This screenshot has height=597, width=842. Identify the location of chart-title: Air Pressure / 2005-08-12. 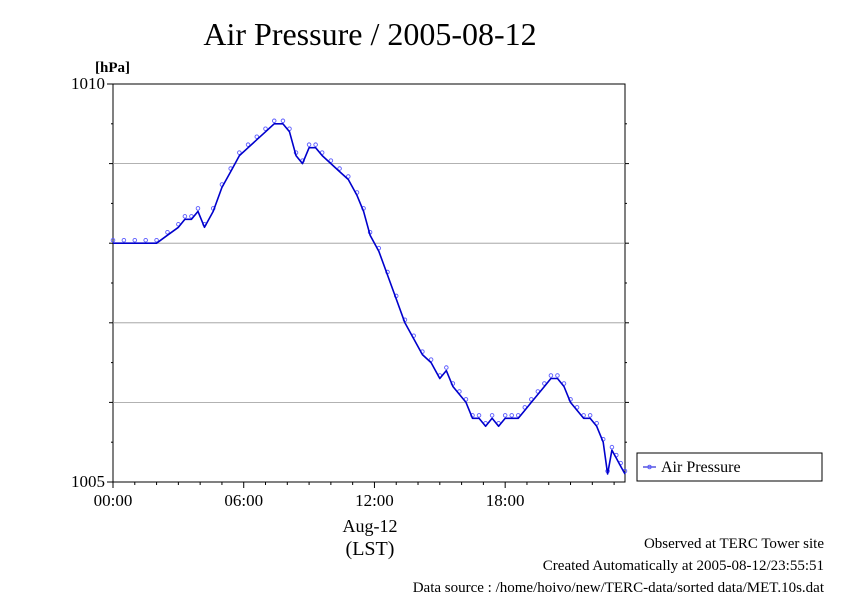
(369, 34).